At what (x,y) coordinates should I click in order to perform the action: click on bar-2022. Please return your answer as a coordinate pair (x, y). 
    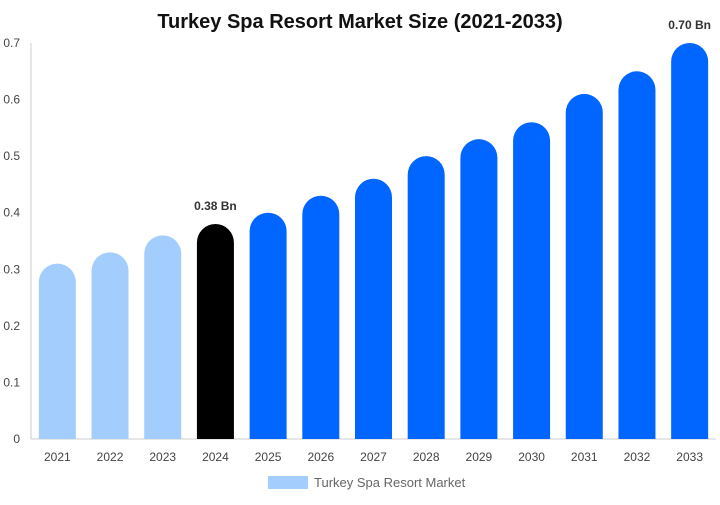
    Looking at the image, I should click on (110, 345).